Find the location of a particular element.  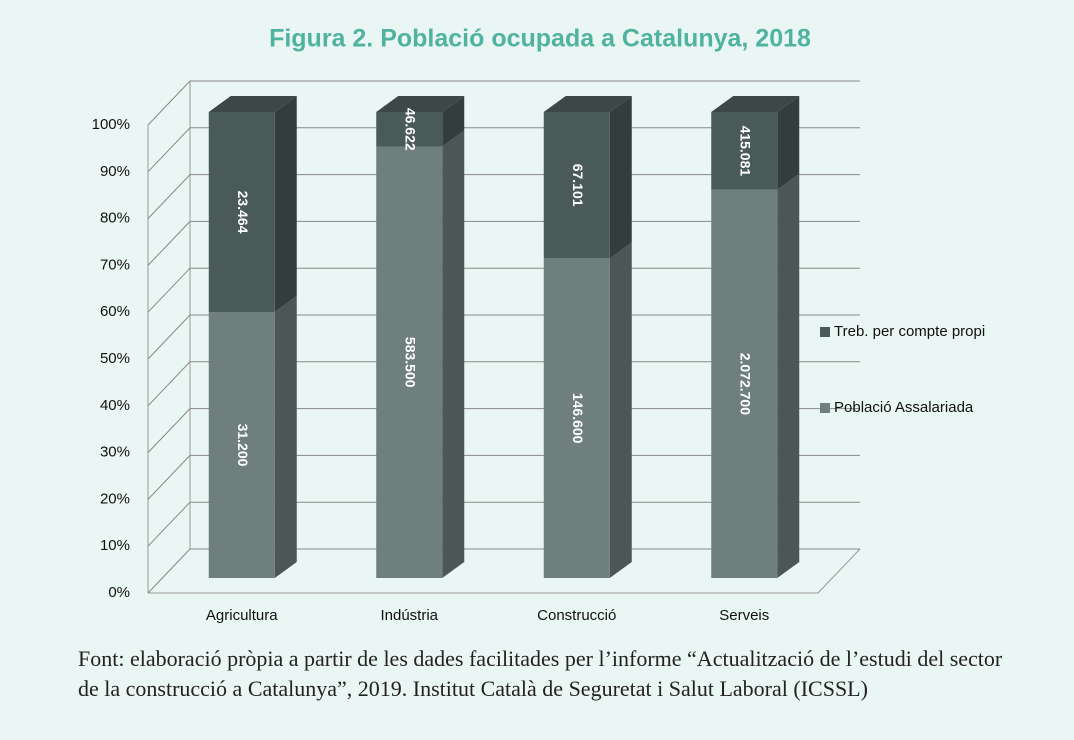

floor-edge is located at coordinates (504, 571).